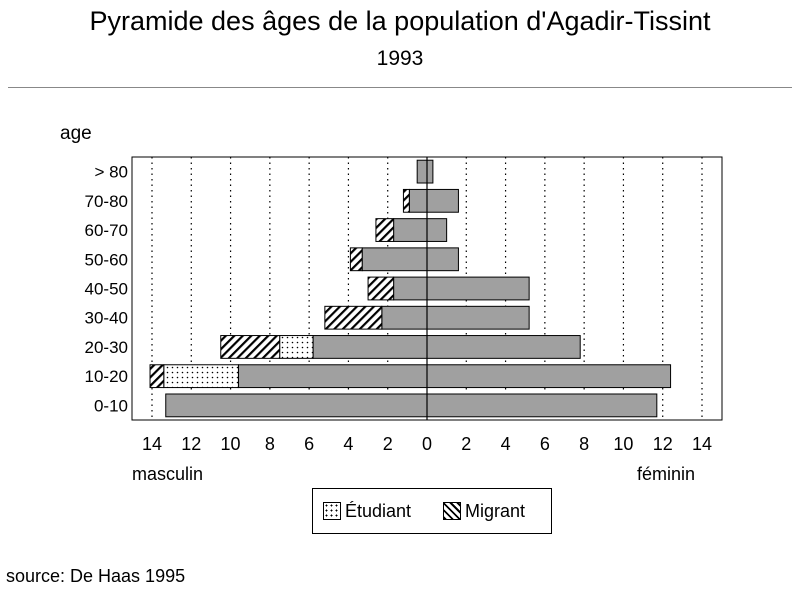  I want to click on legend-item-etudiant: Étudiant, so click(367, 511).